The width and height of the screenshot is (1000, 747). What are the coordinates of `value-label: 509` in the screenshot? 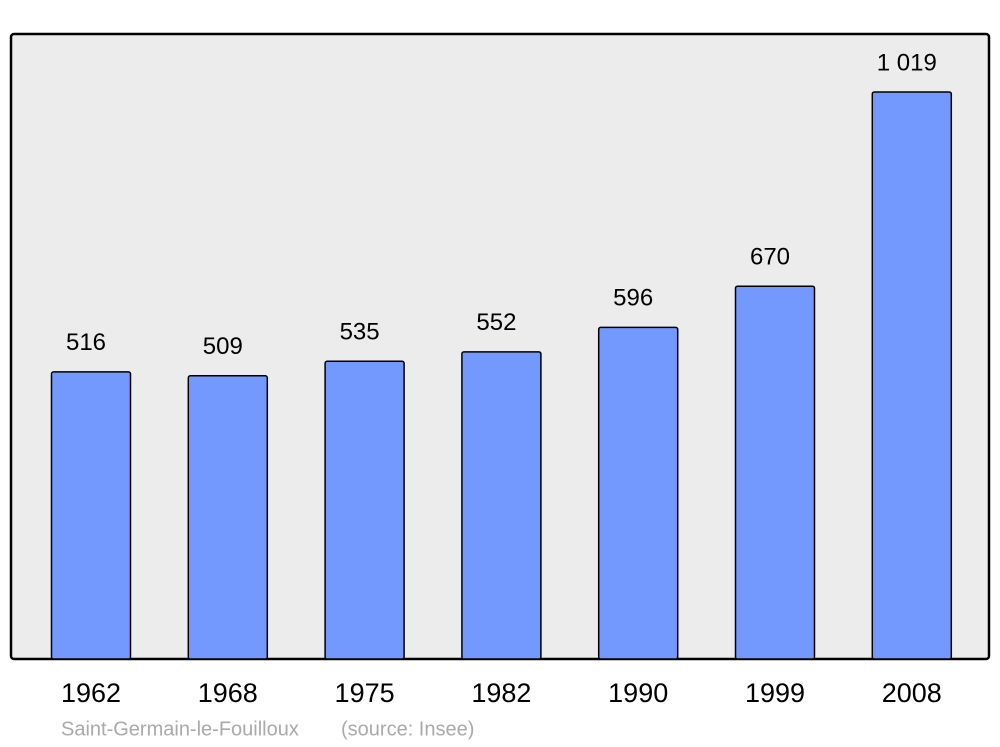 It's located at (223, 346).